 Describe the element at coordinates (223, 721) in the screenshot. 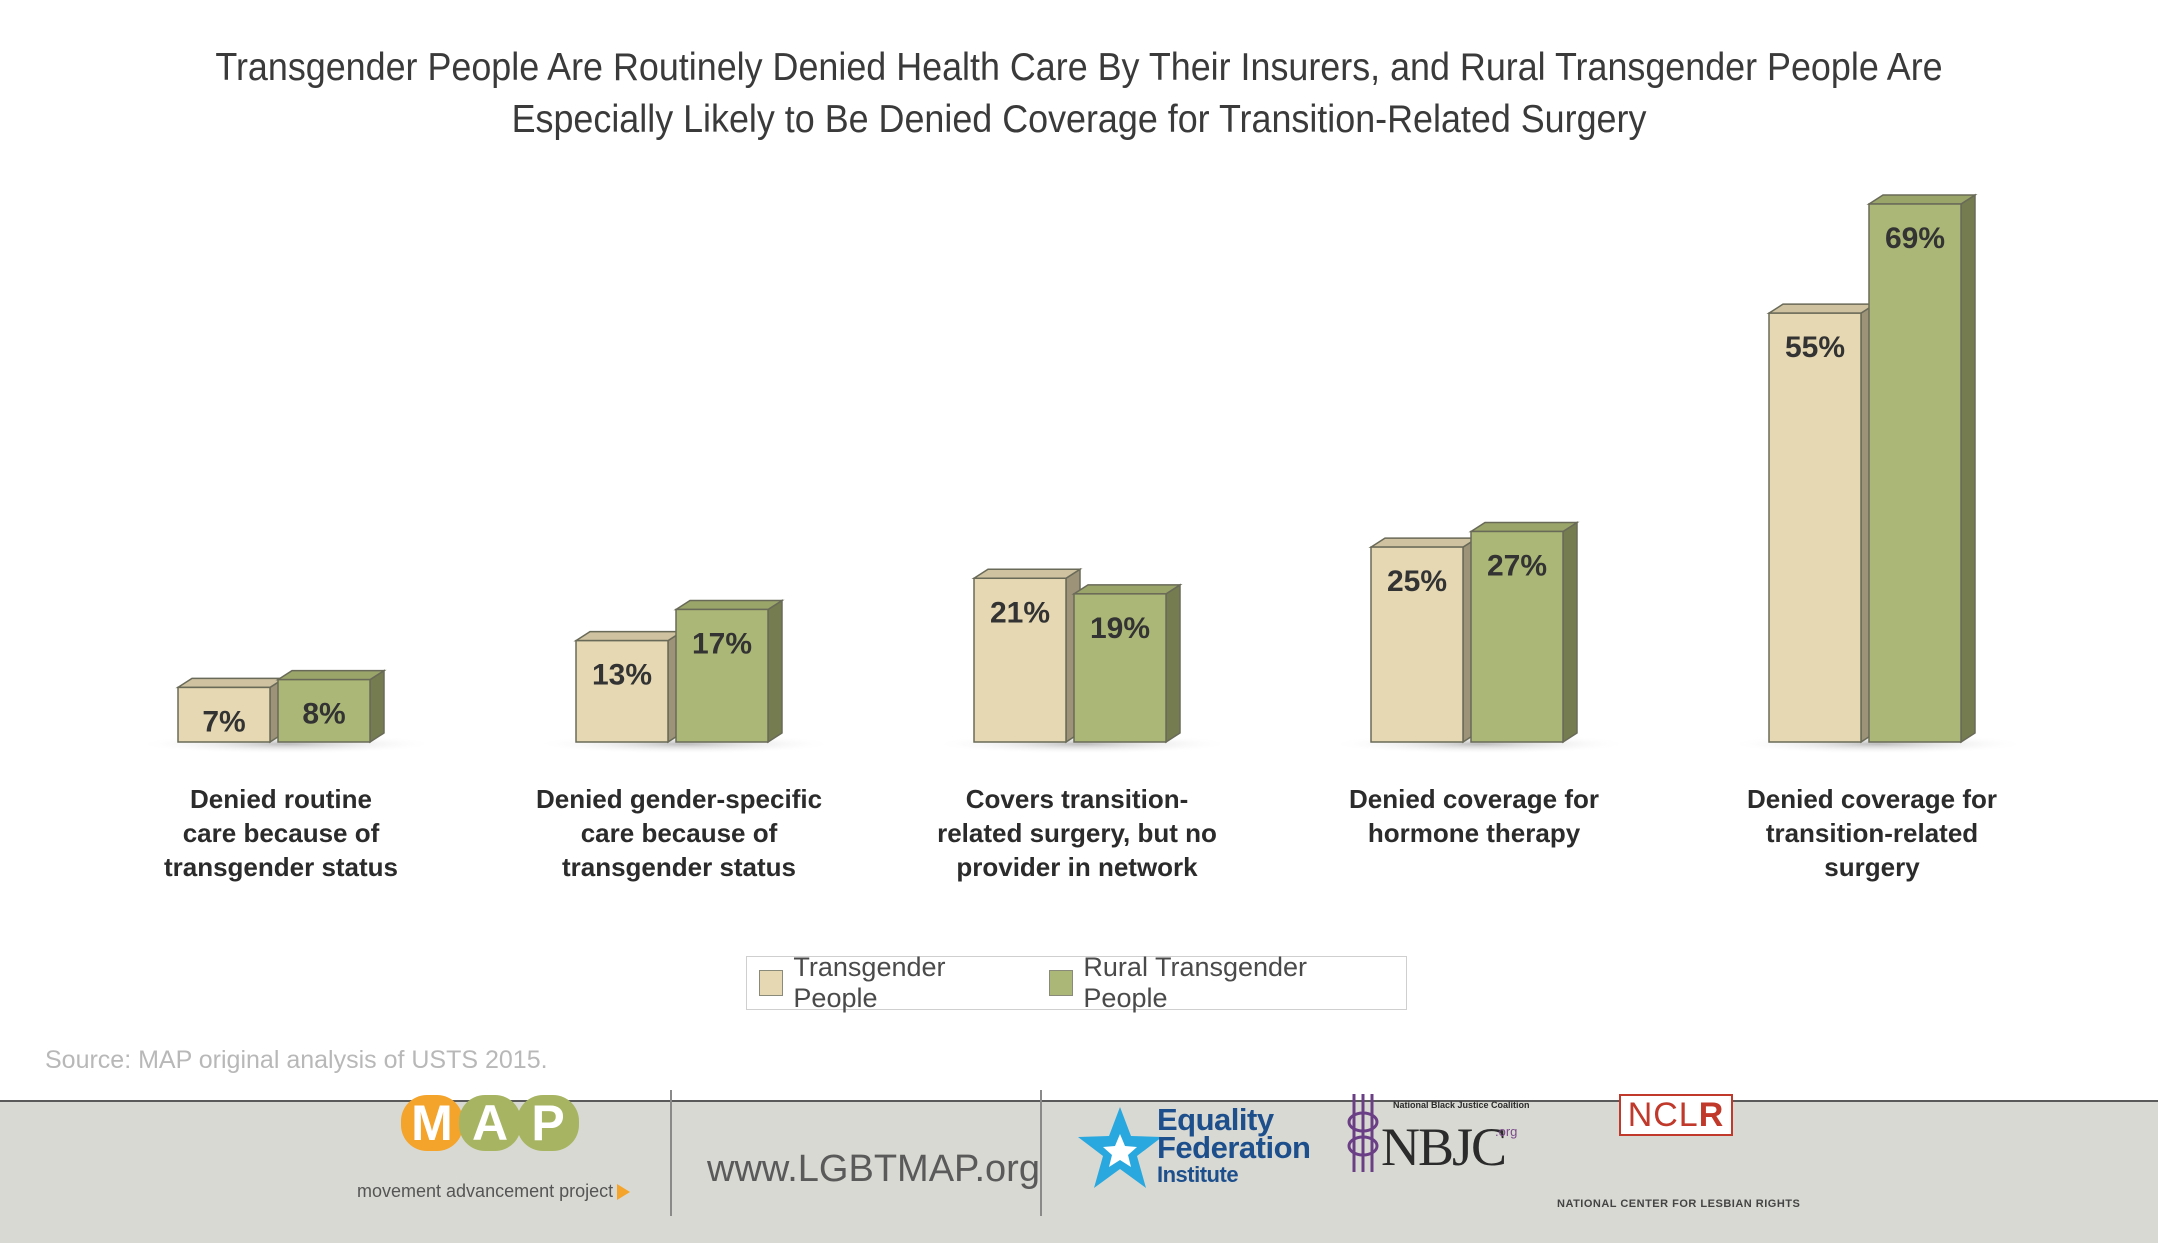

I see `bar-value-label: 7%` at that location.